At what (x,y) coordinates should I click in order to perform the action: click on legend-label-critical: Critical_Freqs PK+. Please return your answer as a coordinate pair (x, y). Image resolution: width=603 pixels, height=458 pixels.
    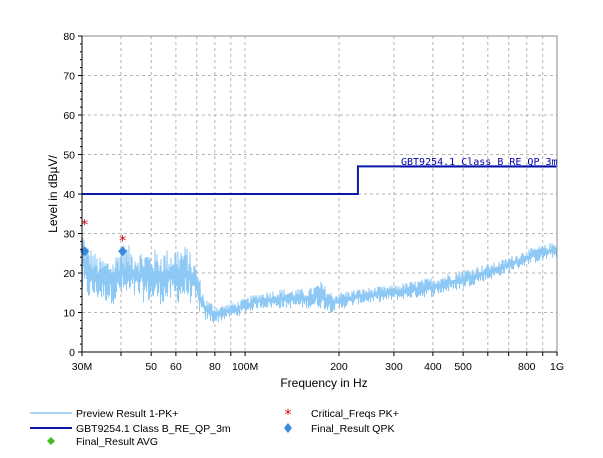
    Looking at the image, I should click on (355, 414).